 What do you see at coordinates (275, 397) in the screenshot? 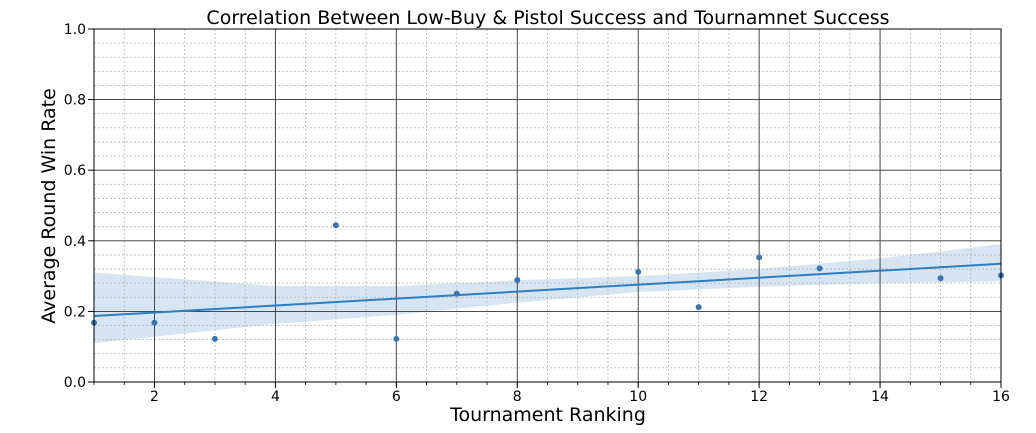
I see `x-tick-label: 4` at bounding box center [275, 397].